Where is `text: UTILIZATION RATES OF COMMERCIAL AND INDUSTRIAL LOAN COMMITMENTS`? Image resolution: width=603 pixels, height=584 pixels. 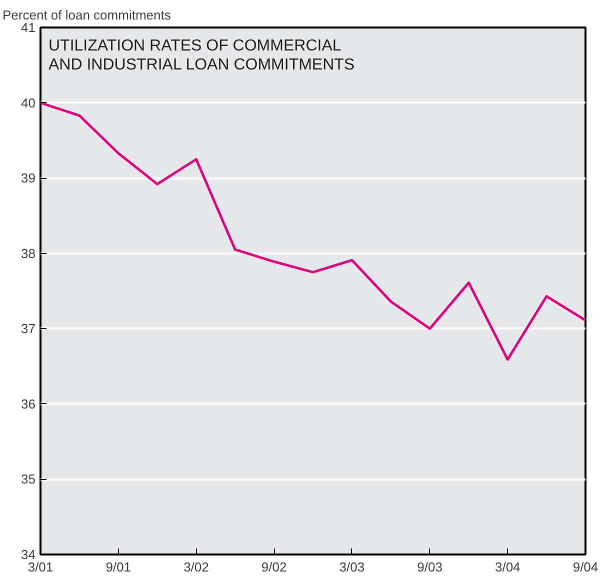 text: UTILIZATION RATES OF COMMERCIAL AND INDUSTRIAL LOAN COMMITMENTS is located at coordinates (201, 56).